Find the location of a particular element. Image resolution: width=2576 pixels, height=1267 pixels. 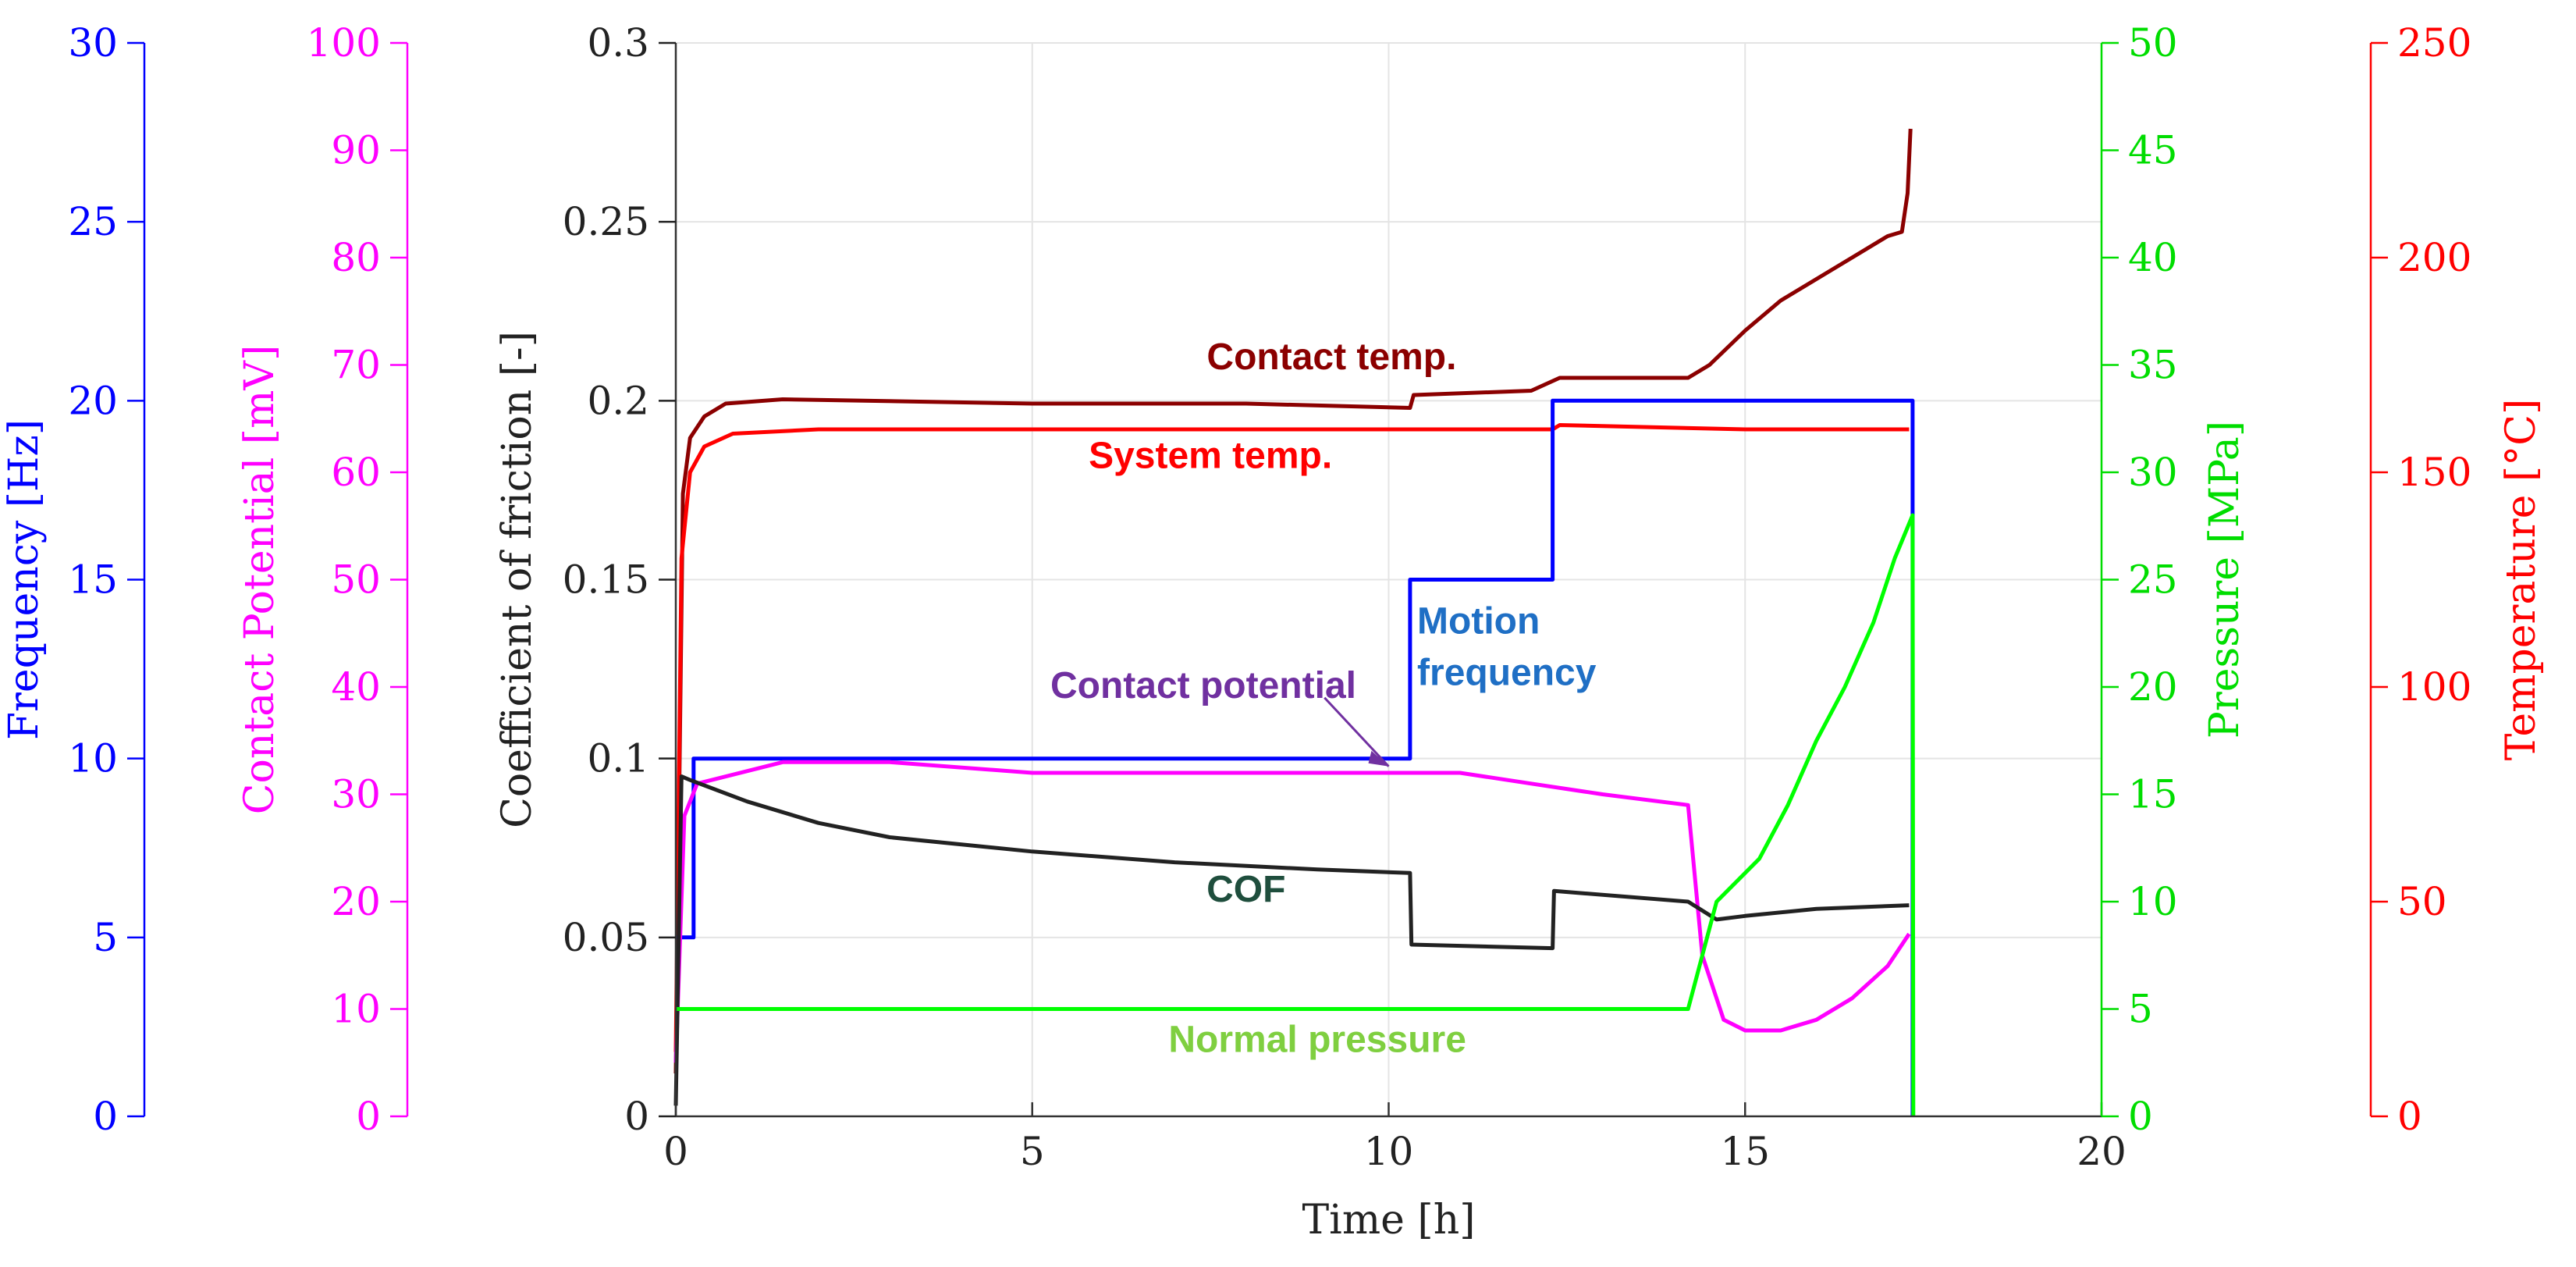

potential-tick-label-8: 80 is located at coordinates (356, 257).